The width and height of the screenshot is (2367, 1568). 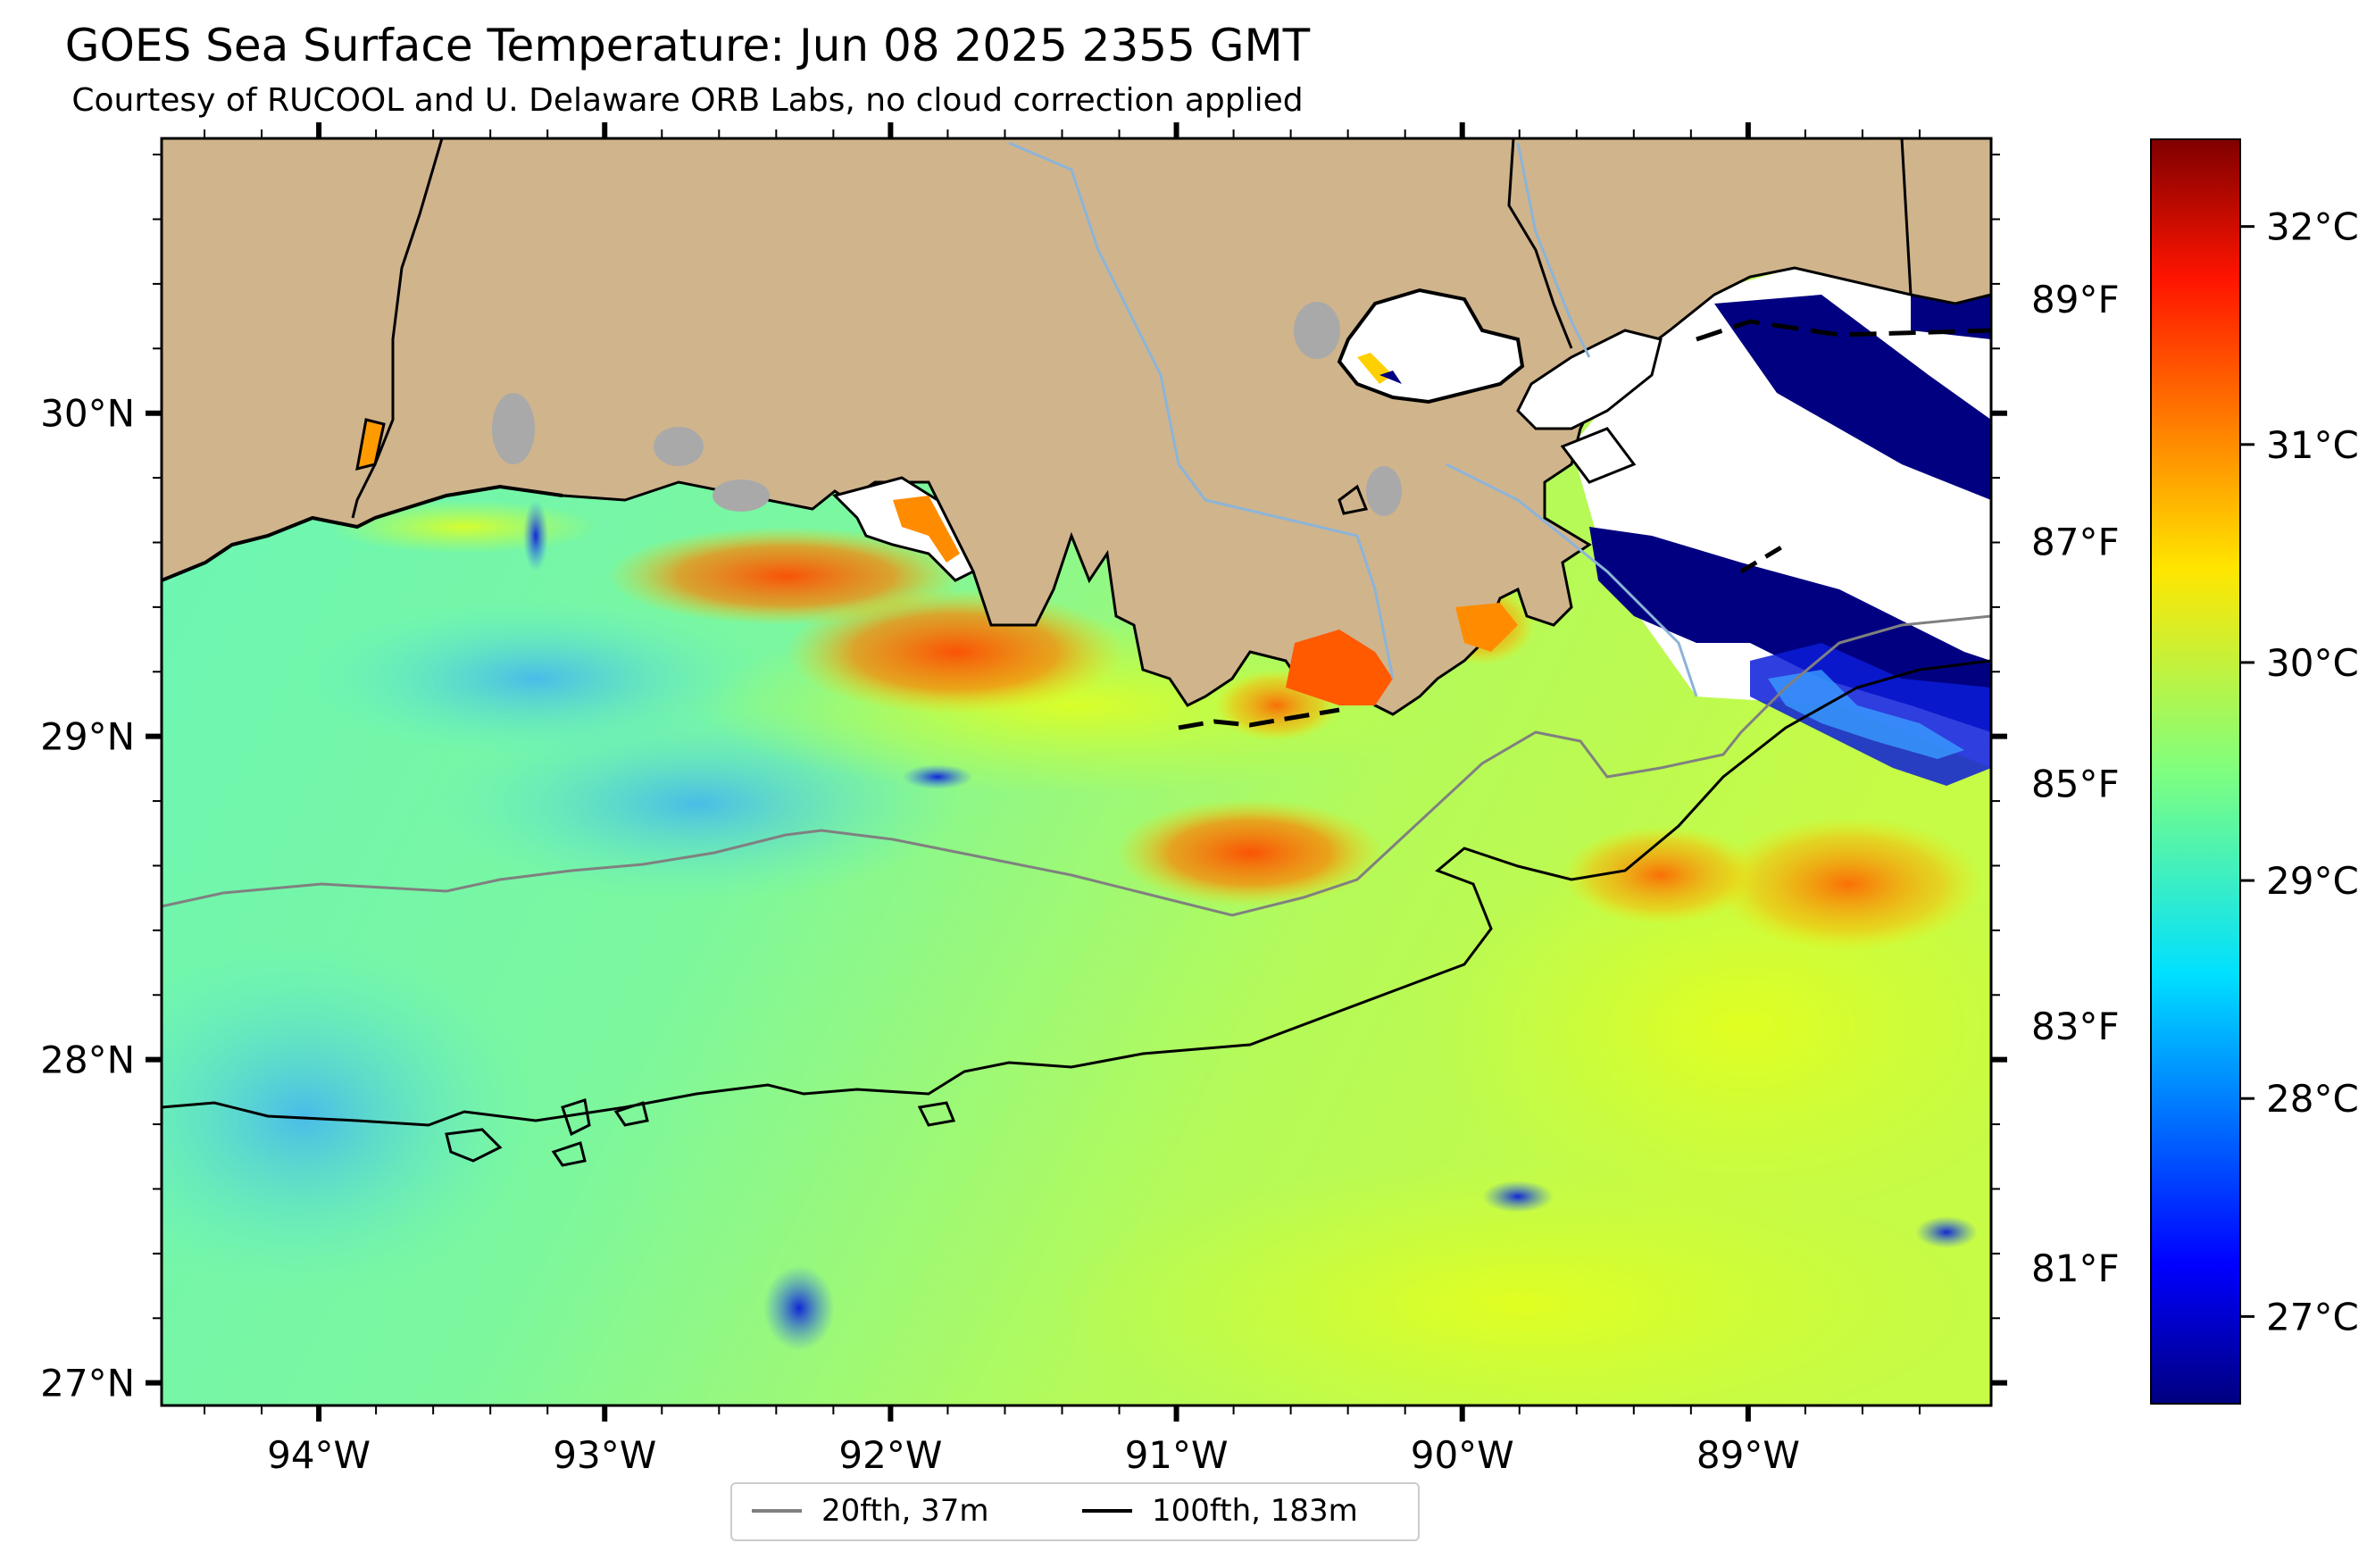 I want to click on inland-water, so click(x=1317, y=330).